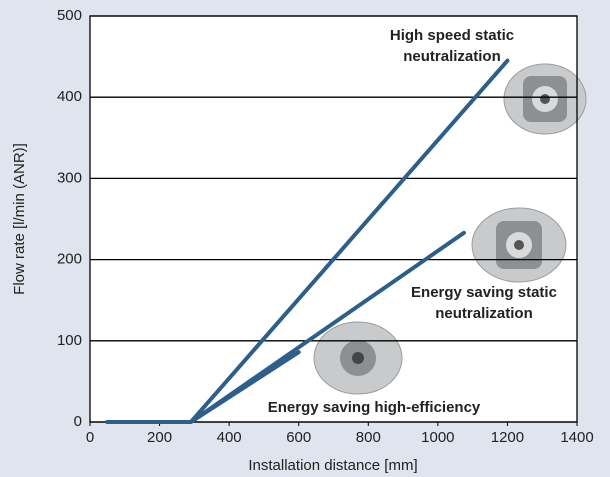 This screenshot has width=610, height=477. I want to click on y-tick-label: 300, so click(69, 177).